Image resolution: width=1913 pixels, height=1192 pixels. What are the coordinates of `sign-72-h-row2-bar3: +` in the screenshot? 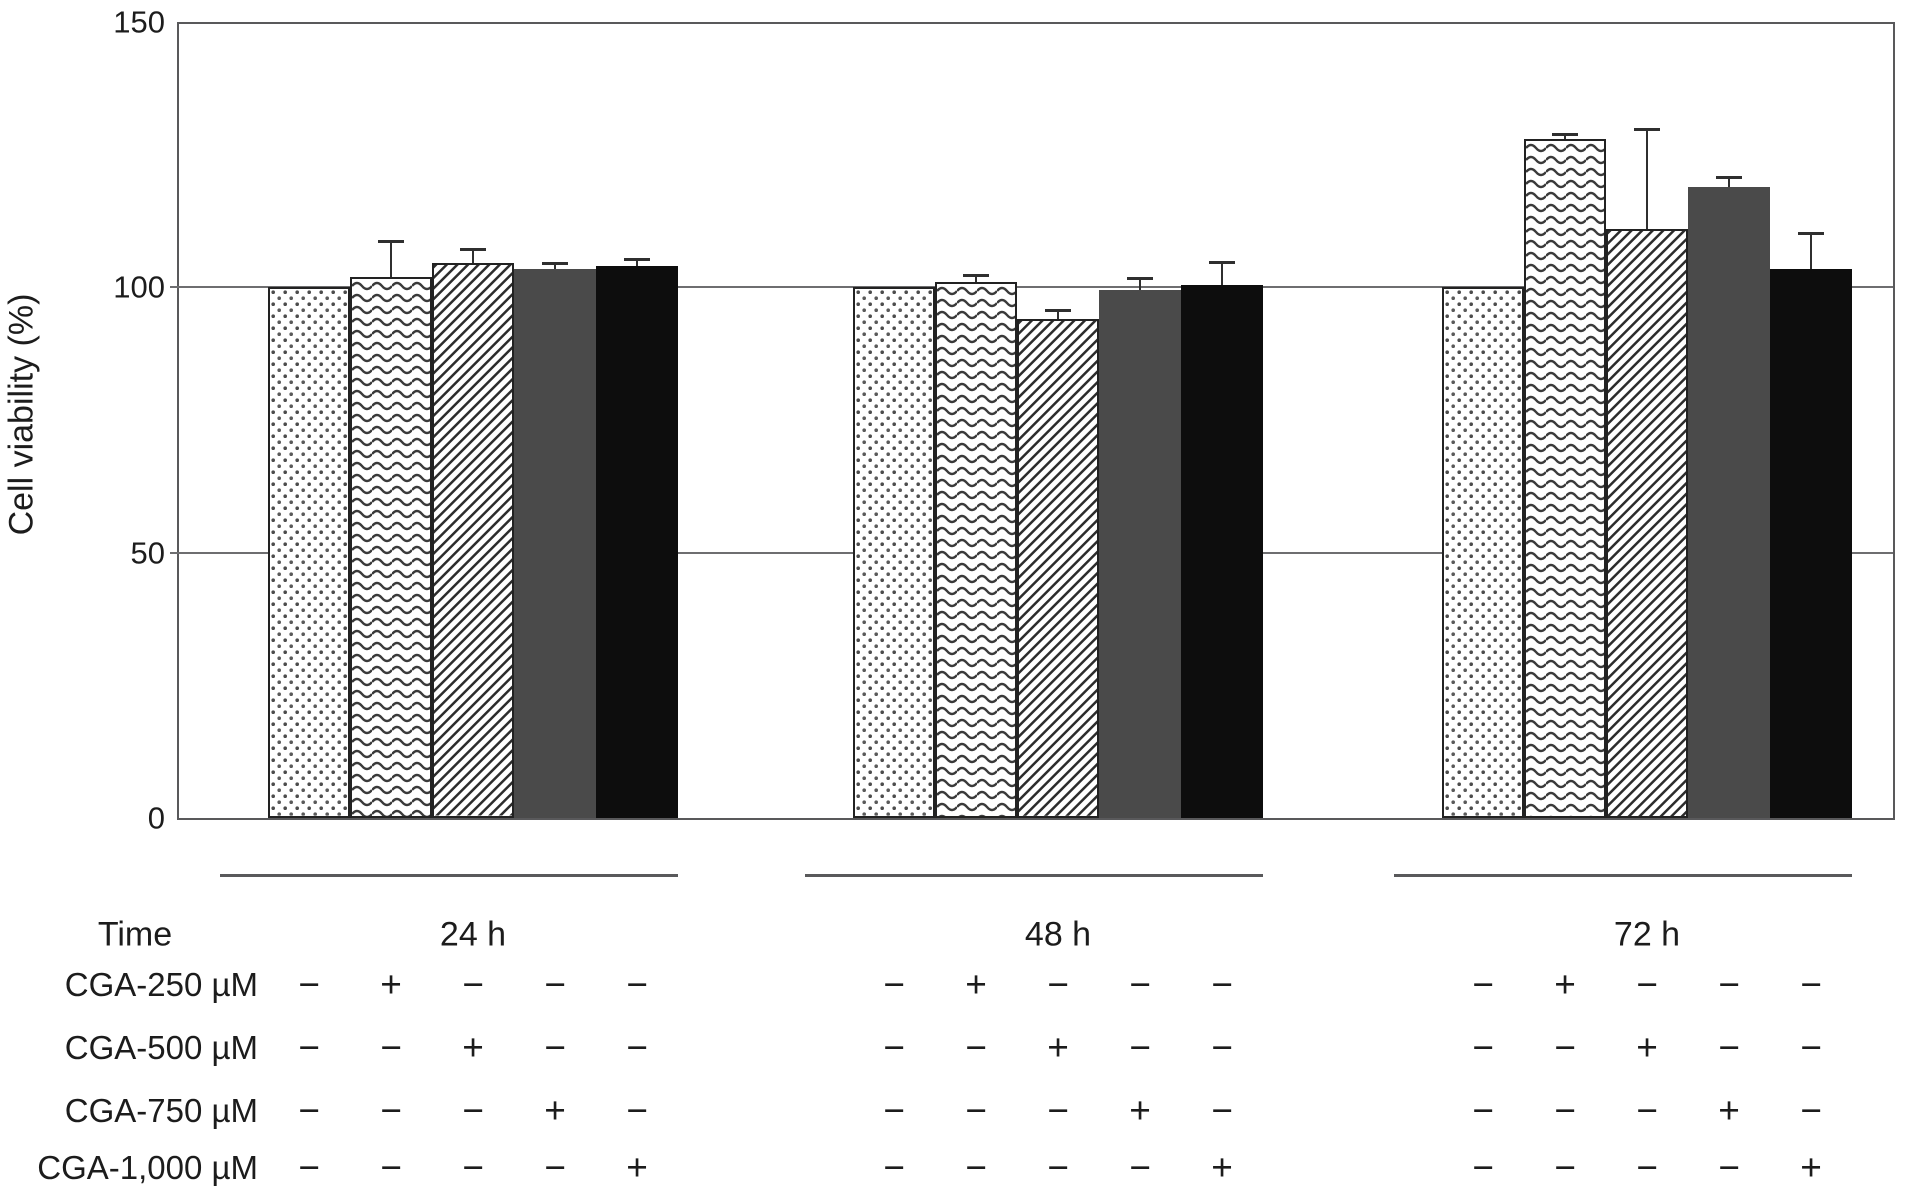 It's located at (1647, 1047).